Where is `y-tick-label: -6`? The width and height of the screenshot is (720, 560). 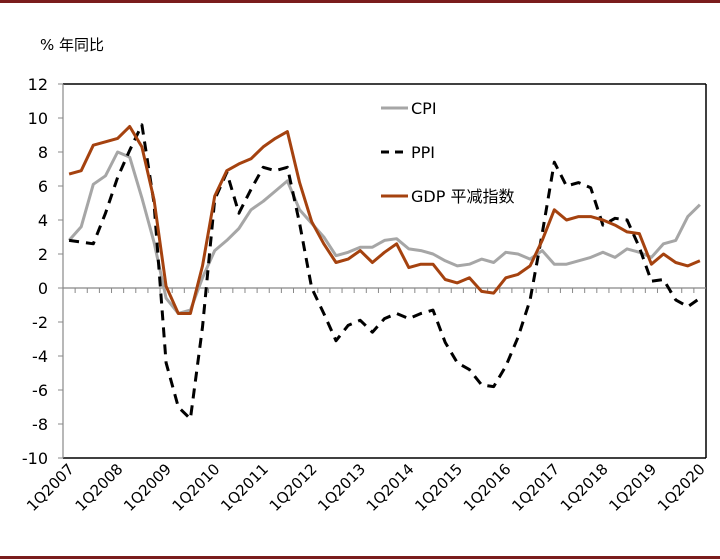 y-tick-label: -6 is located at coordinates (40, 390).